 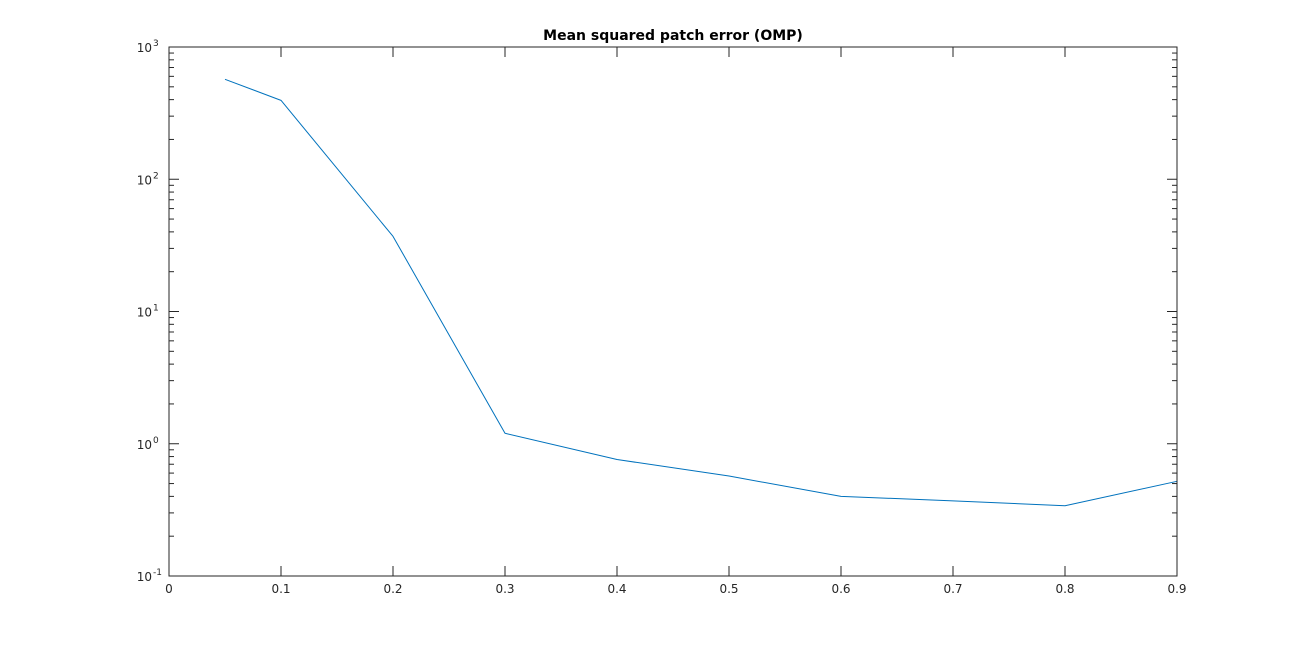 What do you see at coordinates (156, 44) in the screenshot?
I see `y-tick-label-exponent: 3` at bounding box center [156, 44].